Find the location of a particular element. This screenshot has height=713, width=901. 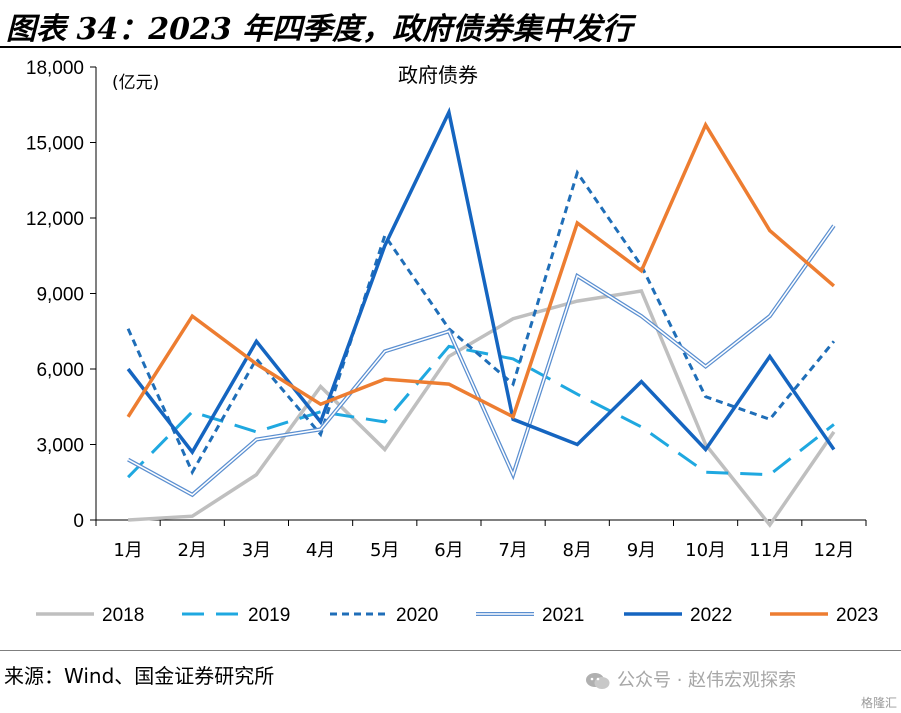

x-tick-label: 3月 is located at coordinates (256, 550).